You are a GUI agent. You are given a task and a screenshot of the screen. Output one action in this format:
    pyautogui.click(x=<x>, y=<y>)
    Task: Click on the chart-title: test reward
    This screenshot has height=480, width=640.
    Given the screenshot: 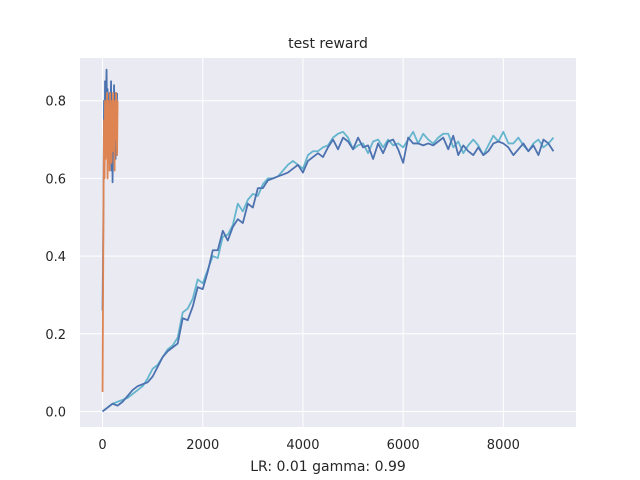 What is the action you would take?
    pyautogui.click(x=328, y=44)
    